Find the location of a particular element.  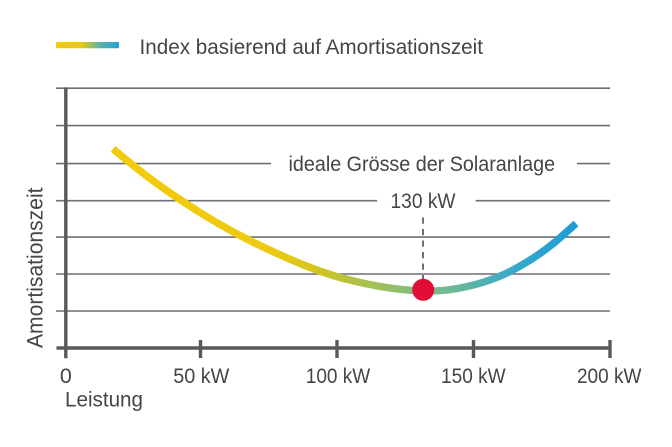

svg-text: ideale Grösse der Solaranlage is located at coordinates (422, 164).